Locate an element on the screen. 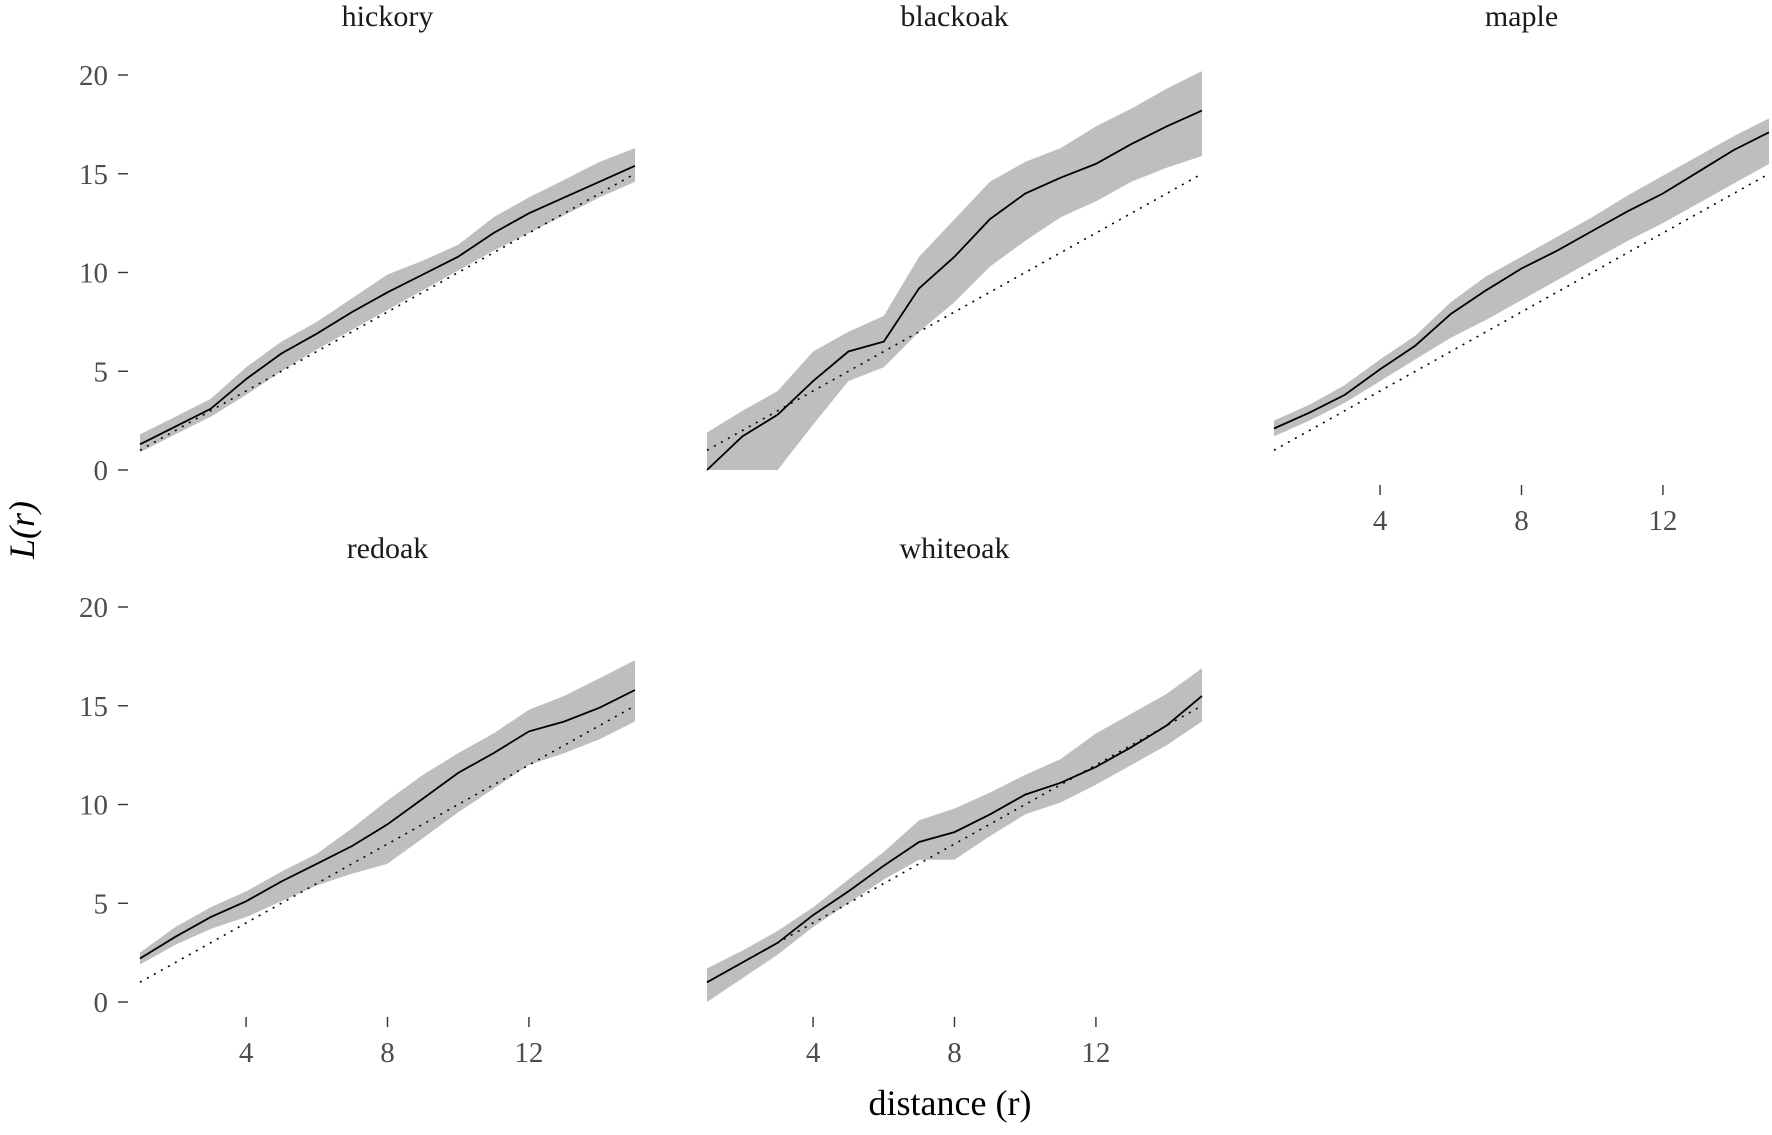 The height and width of the screenshot is (1135, 1772). panel-redoak: redoak is located at coordinates (387, 757).